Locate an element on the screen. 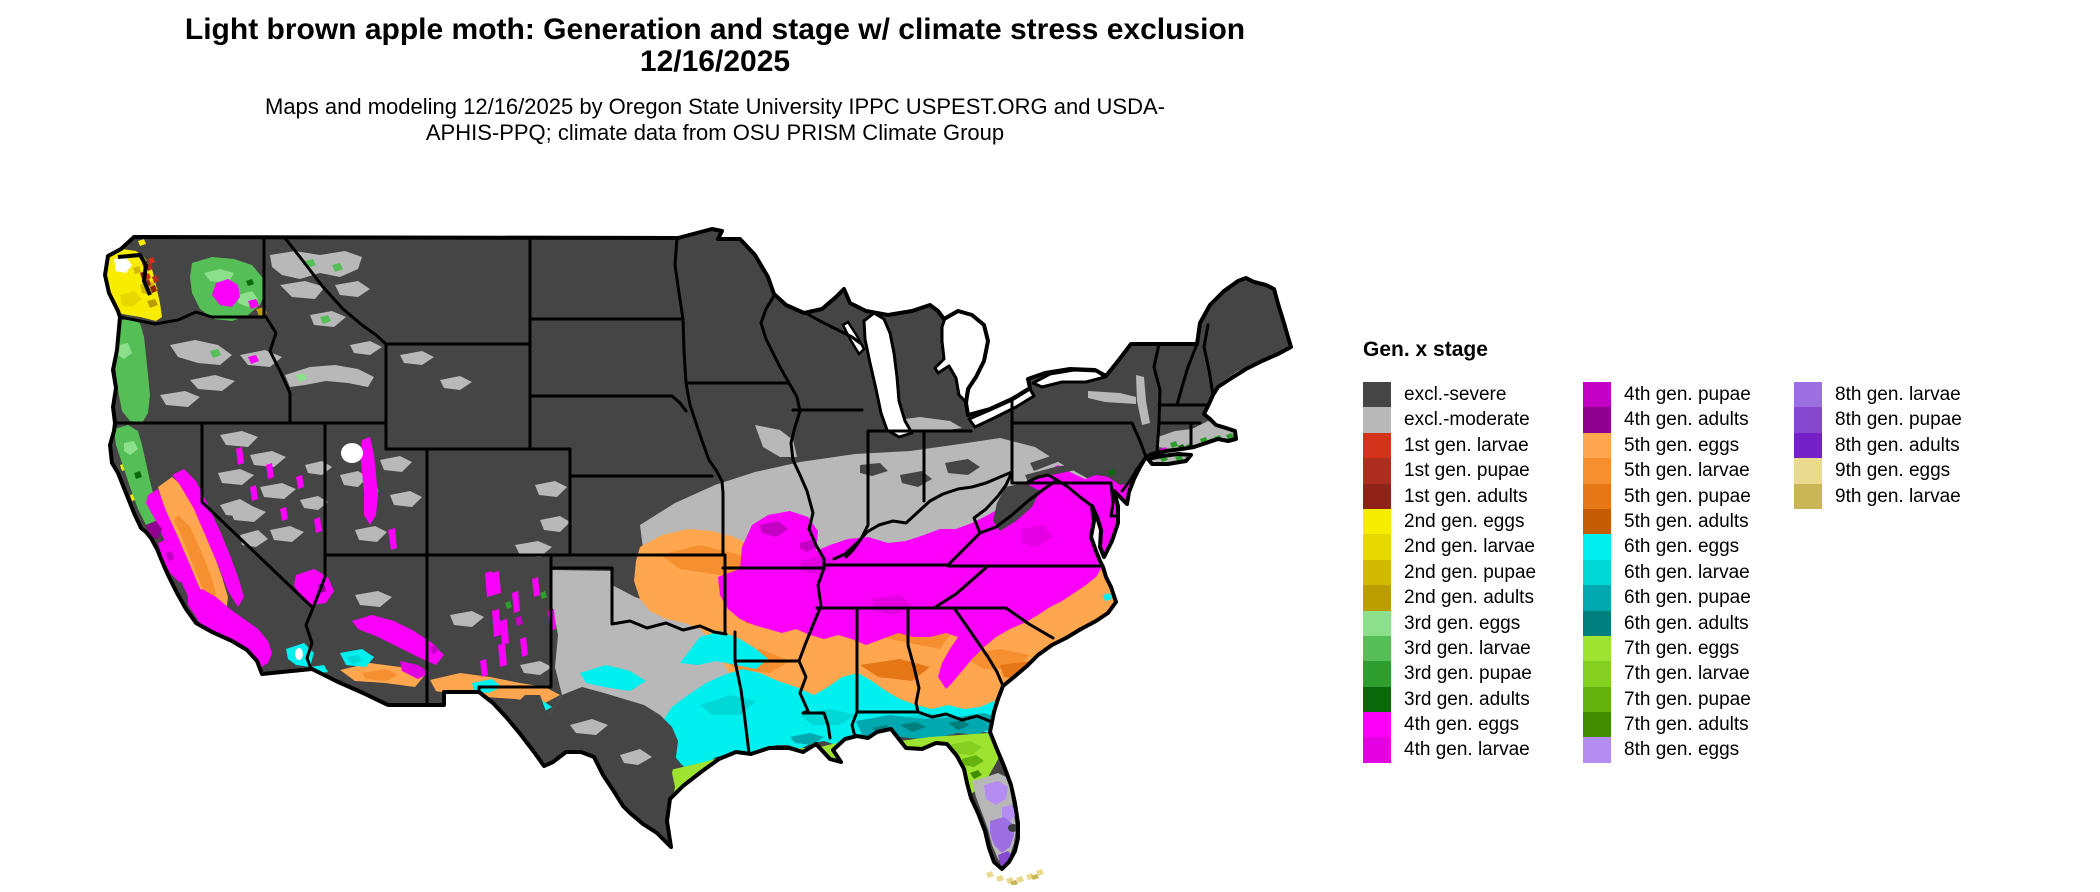 This screenshot has height=892, width=2100. legend-item: 6th gen. larvae is located at coordinates (1688, 572).